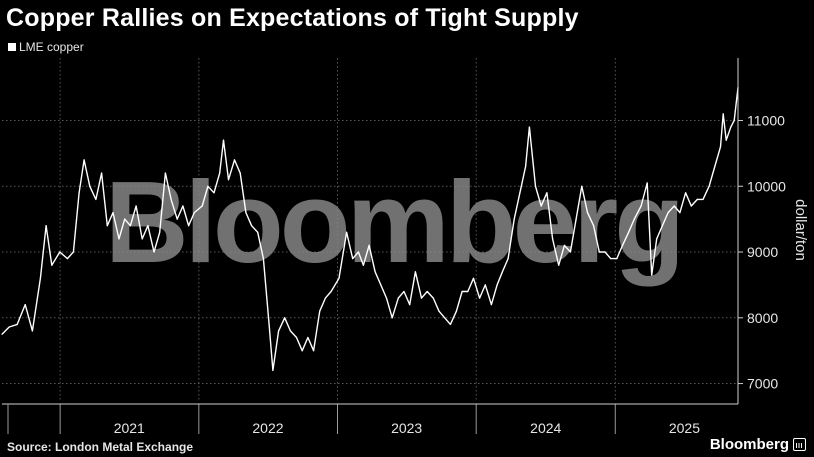  What do you see at coordinates (406, 428) in the screenshot?
I see `x-tick-label: 2023` at bounding box center [406, 428].